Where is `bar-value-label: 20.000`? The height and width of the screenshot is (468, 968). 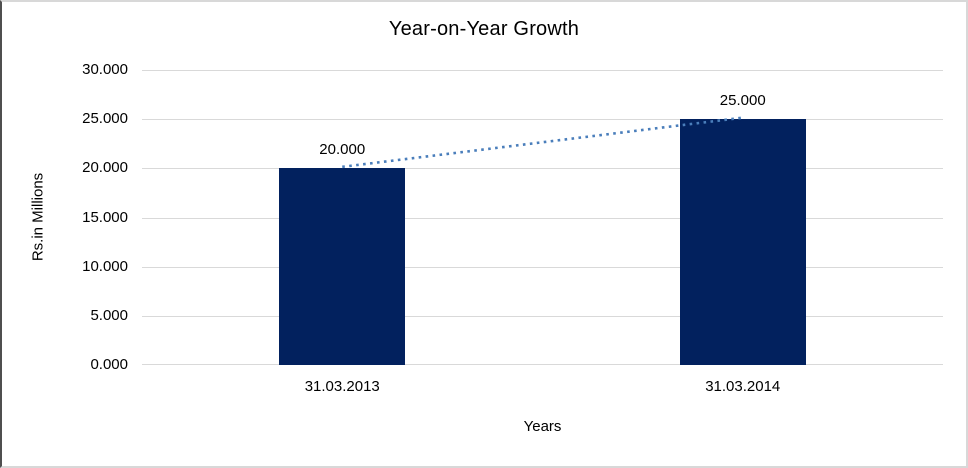
bar-value-label: 20.000 is located at coordinates (342, 150).